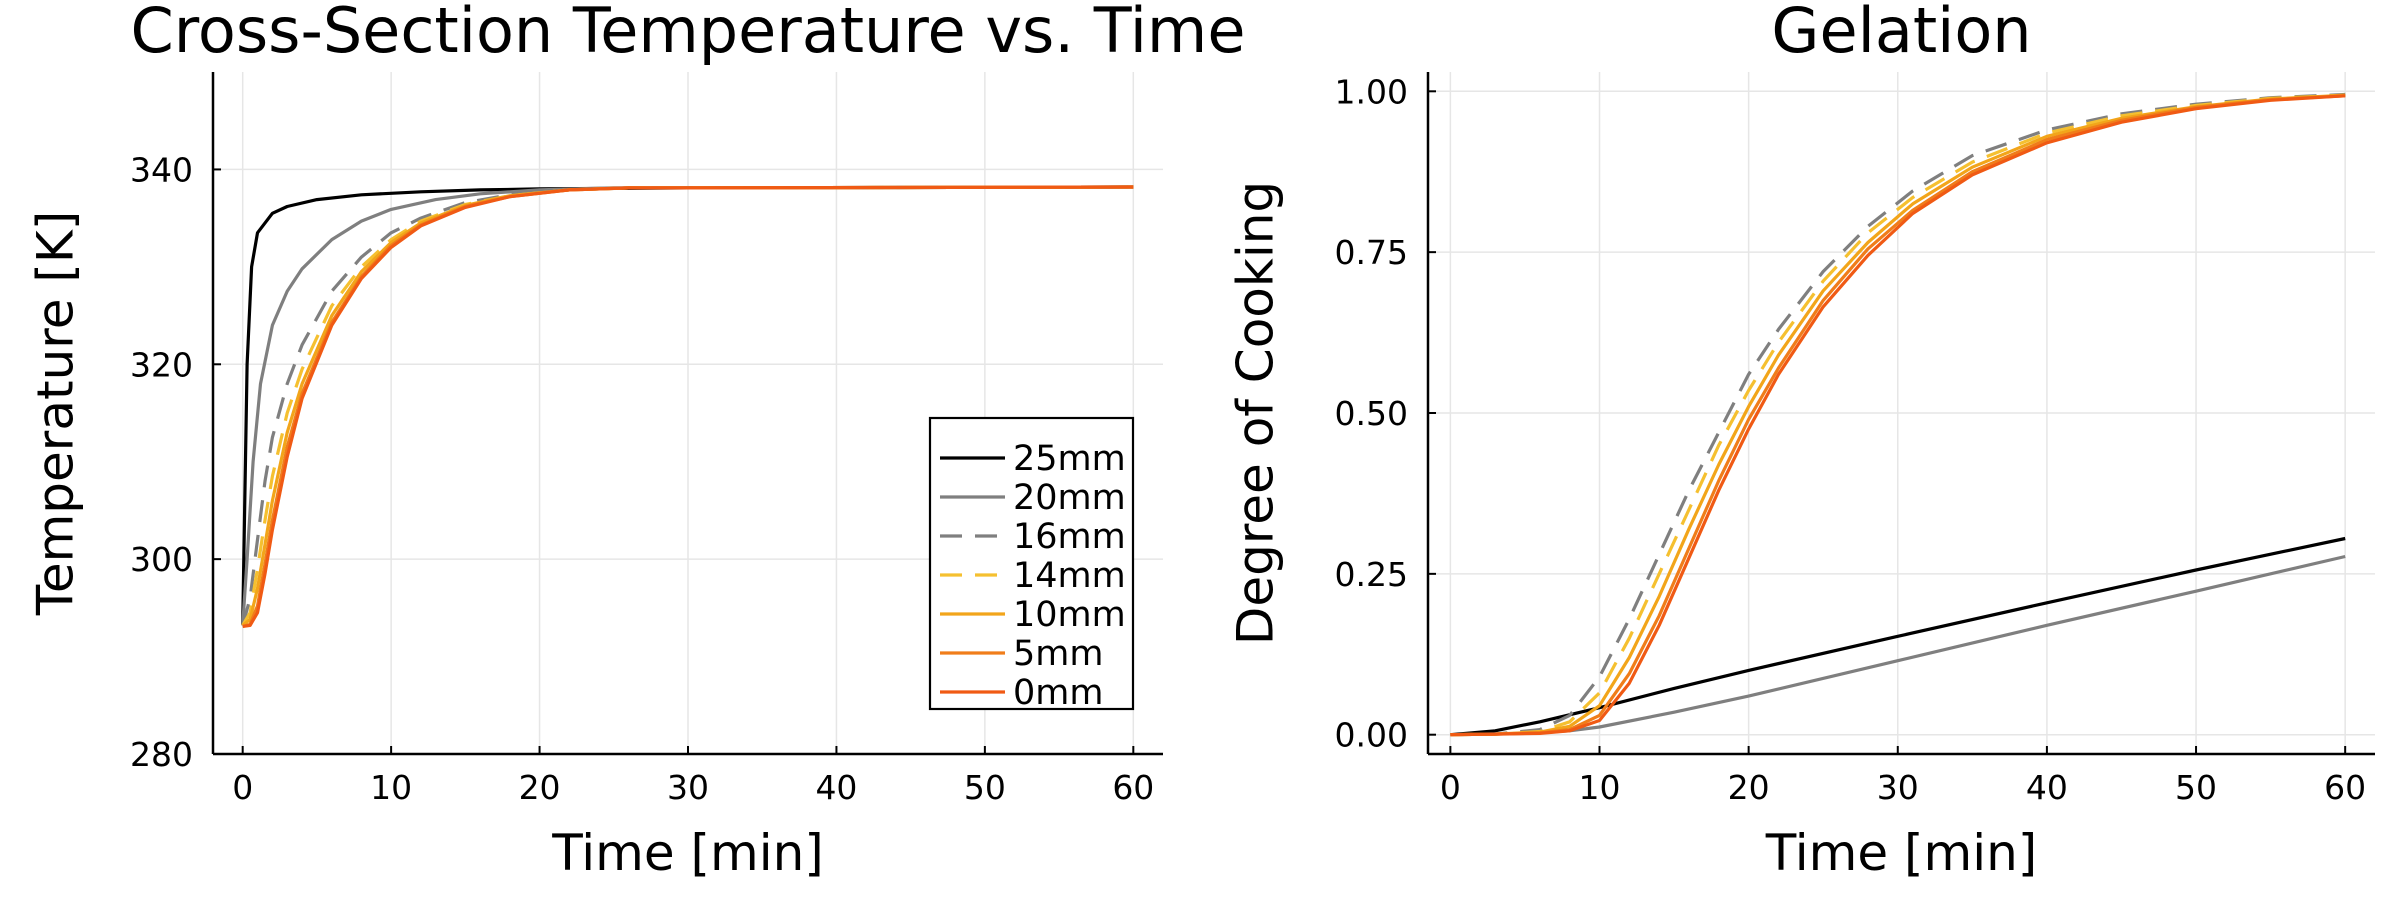  Describe the element at coordinates (1371, 413) in the screenshot. I see `y-tick-label: 0.50` at that location.